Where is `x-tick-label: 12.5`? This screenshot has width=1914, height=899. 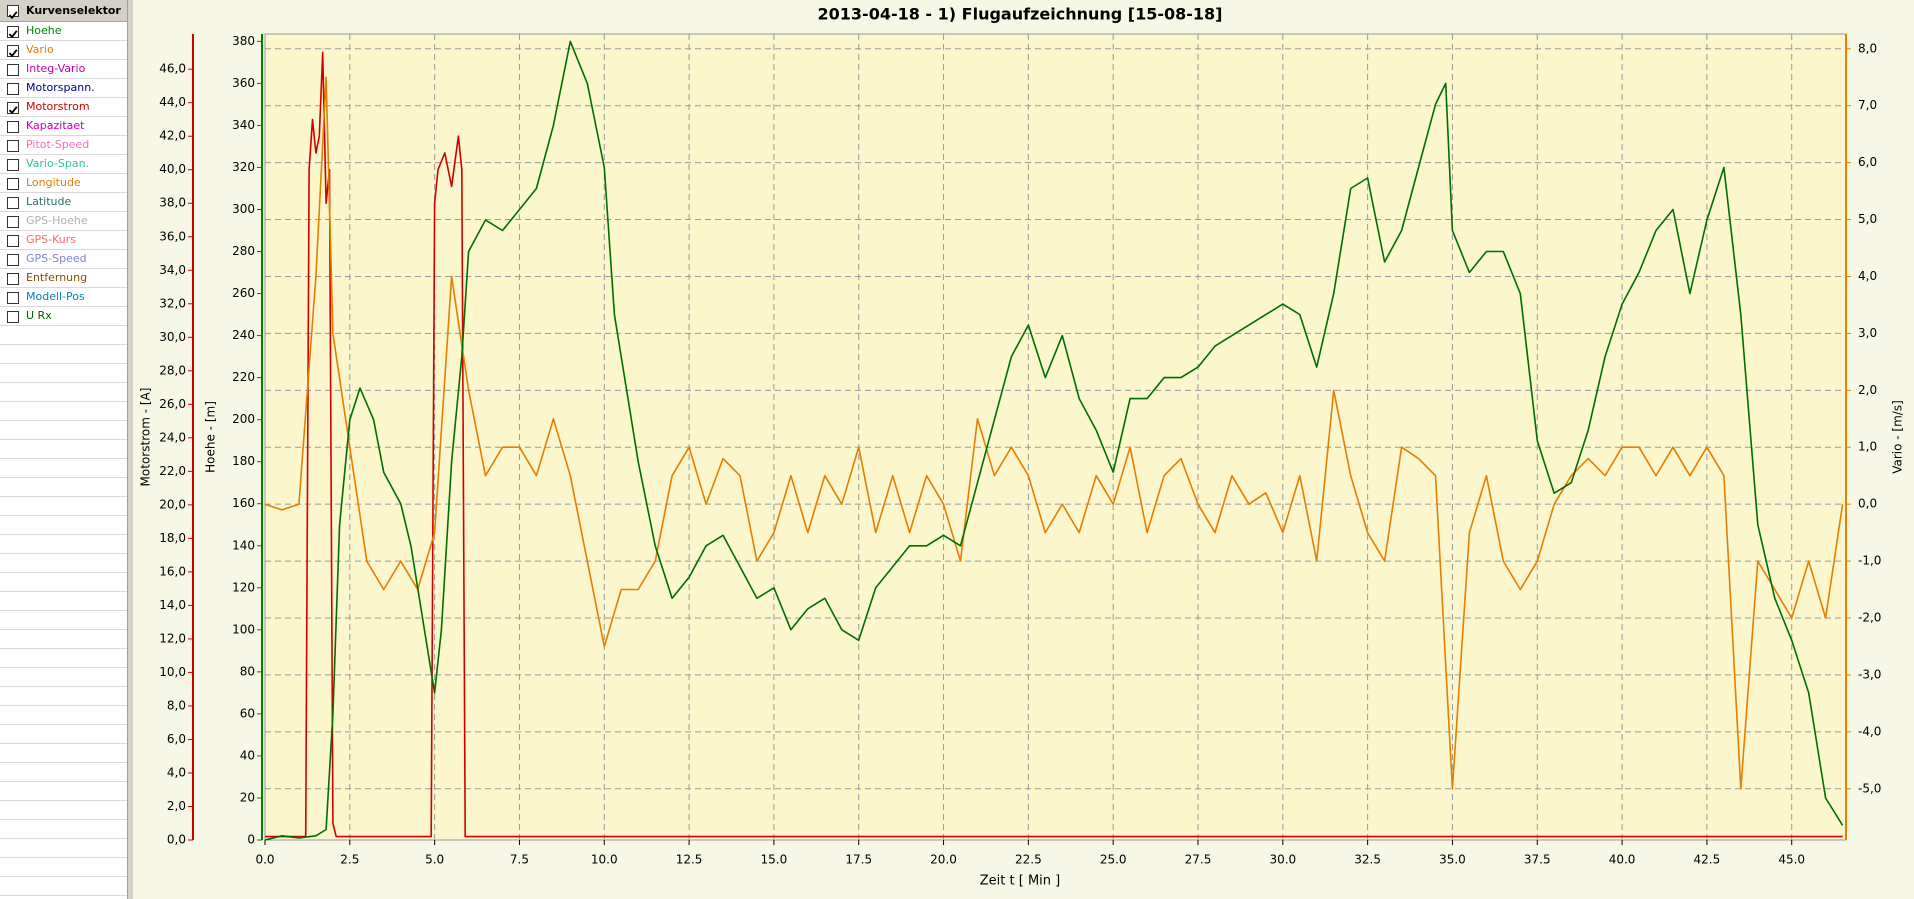
x-tick-label: 12.5 is located at coordinates (689, 860).